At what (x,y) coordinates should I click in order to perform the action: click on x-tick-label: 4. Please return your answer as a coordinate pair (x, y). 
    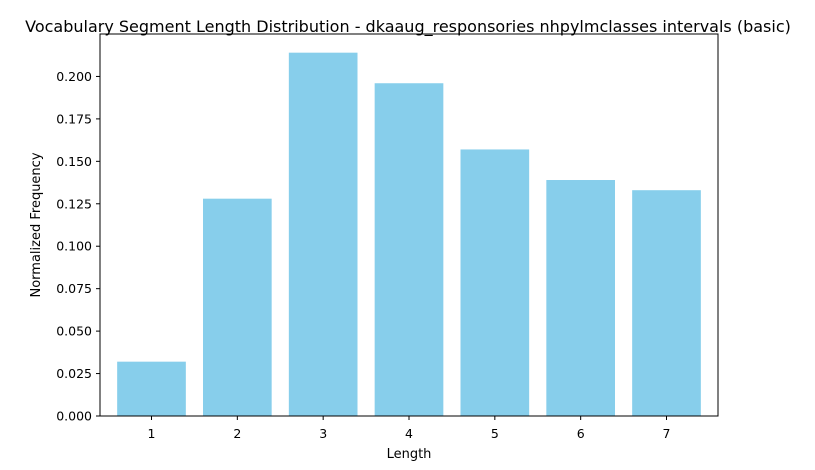
    Looking at the image, I should click on (409, 433).